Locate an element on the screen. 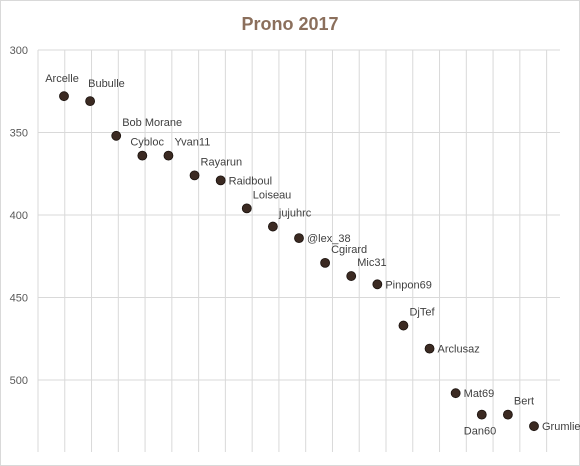  y-tick-label: 500 is located at coordinates (19, 381).